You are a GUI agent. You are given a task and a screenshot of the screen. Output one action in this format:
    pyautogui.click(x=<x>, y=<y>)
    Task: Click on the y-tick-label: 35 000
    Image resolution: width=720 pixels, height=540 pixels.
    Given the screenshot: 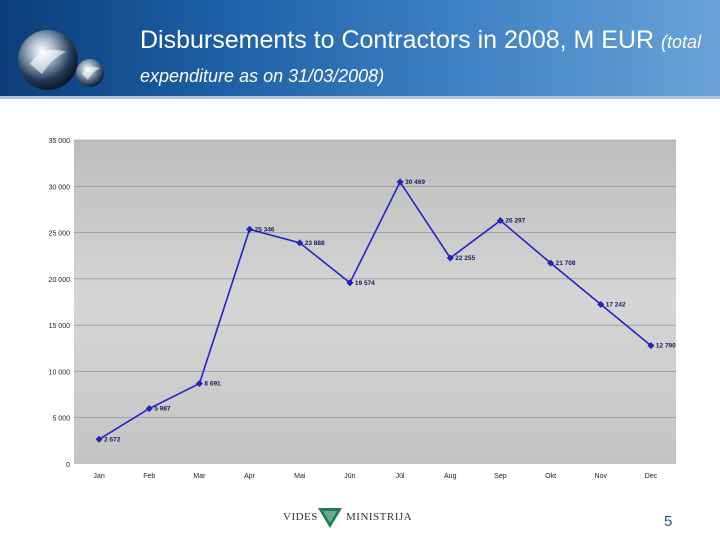 What is the action you would take?
    pyautogui.click(x=60, y=141)
    